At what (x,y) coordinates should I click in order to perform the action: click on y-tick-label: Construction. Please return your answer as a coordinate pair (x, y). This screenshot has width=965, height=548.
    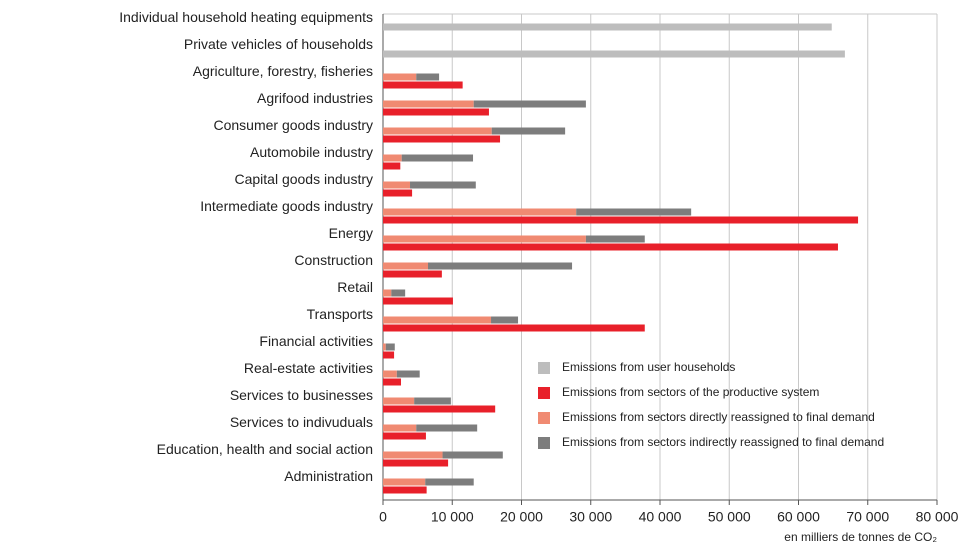
    Looking at the image, I should click on (333, 260).